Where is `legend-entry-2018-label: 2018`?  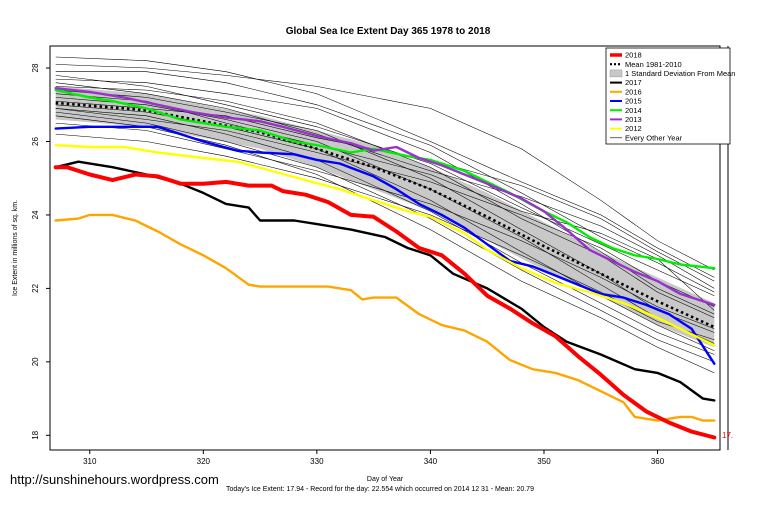
legend-entry-2018-label: 2018 is located at coordinates (633, 55).